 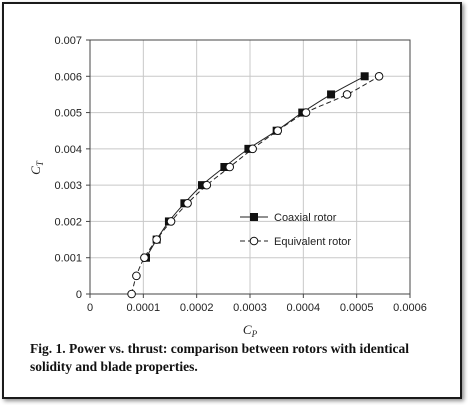 What do you see at coordinates (68, 77) in the screenshot?
I see `y-tick-label: 0.006` at bounding box center [68, 77].